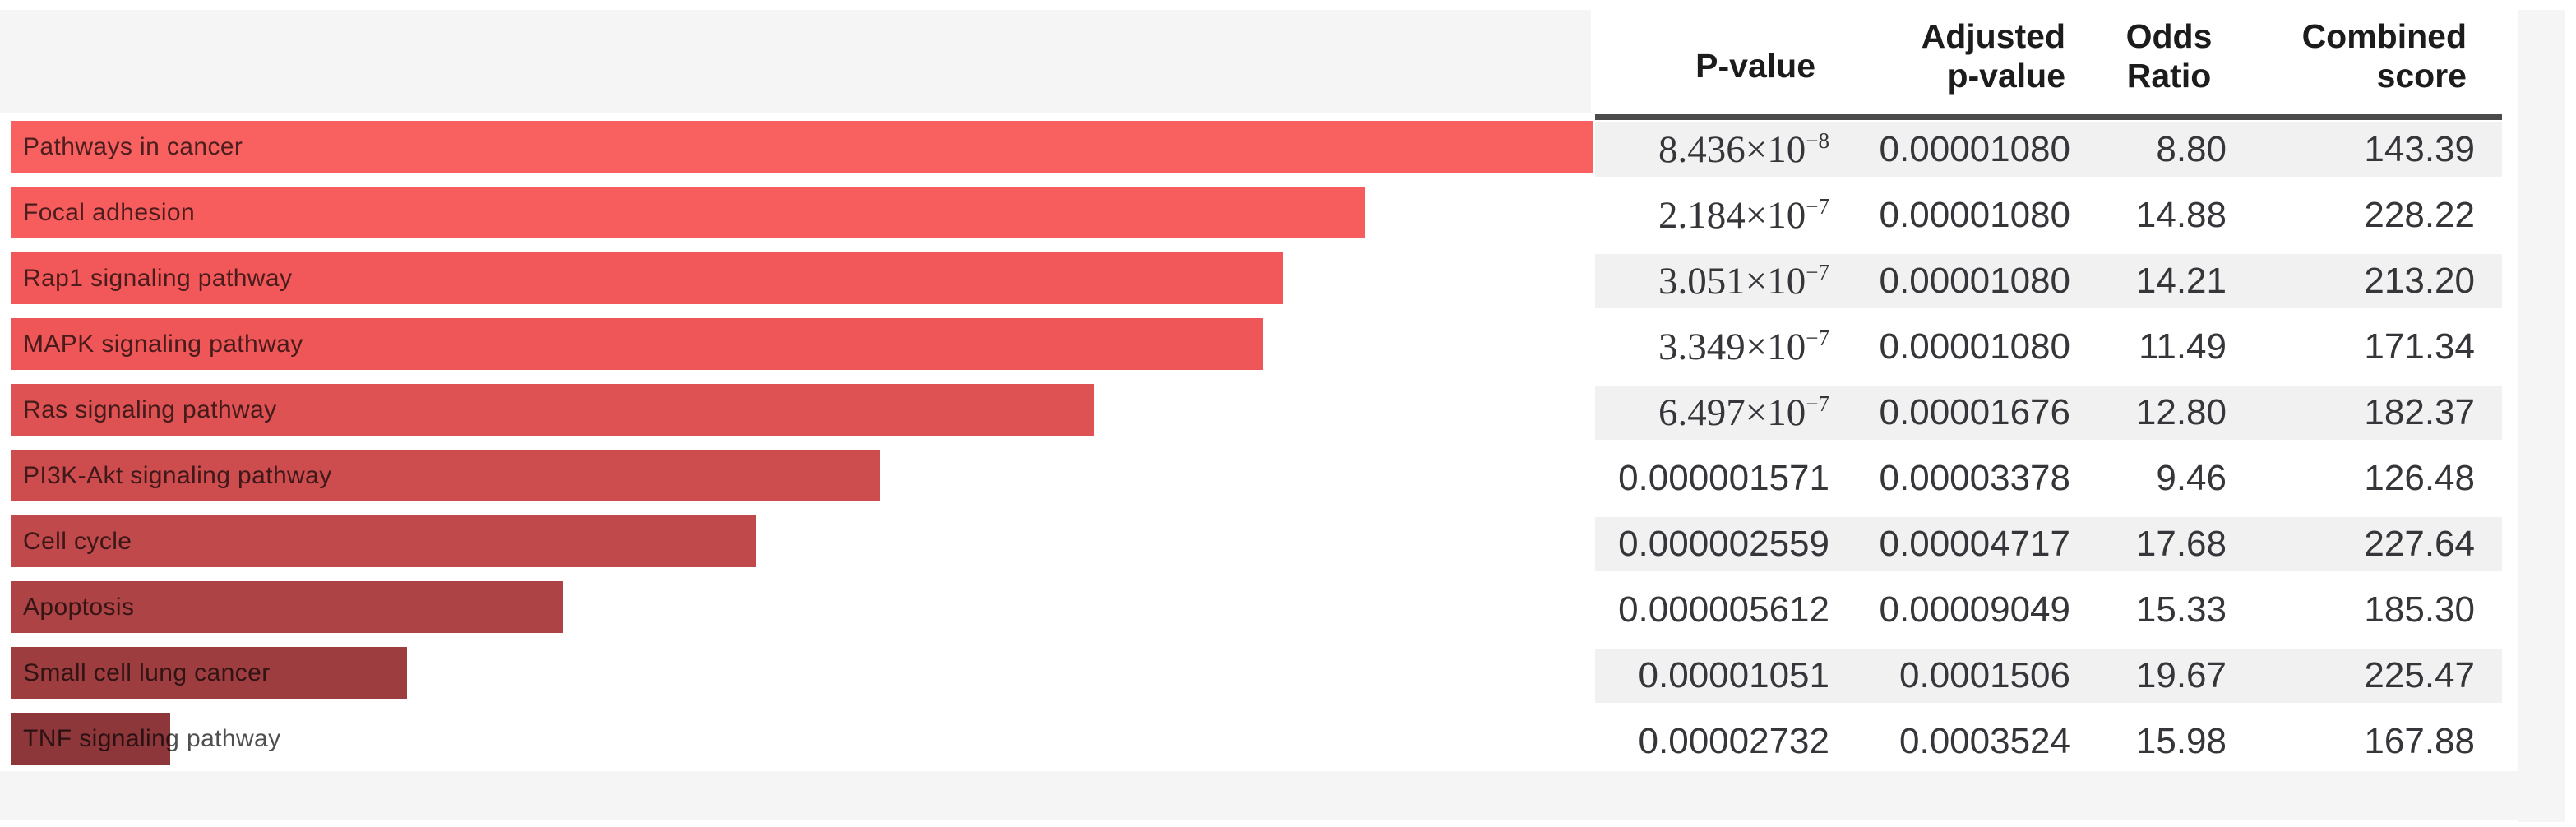  Describe the element at coordinates (2181, 609) in the screenshot. I see `cell-odds-ratio: 15.33` at that location.